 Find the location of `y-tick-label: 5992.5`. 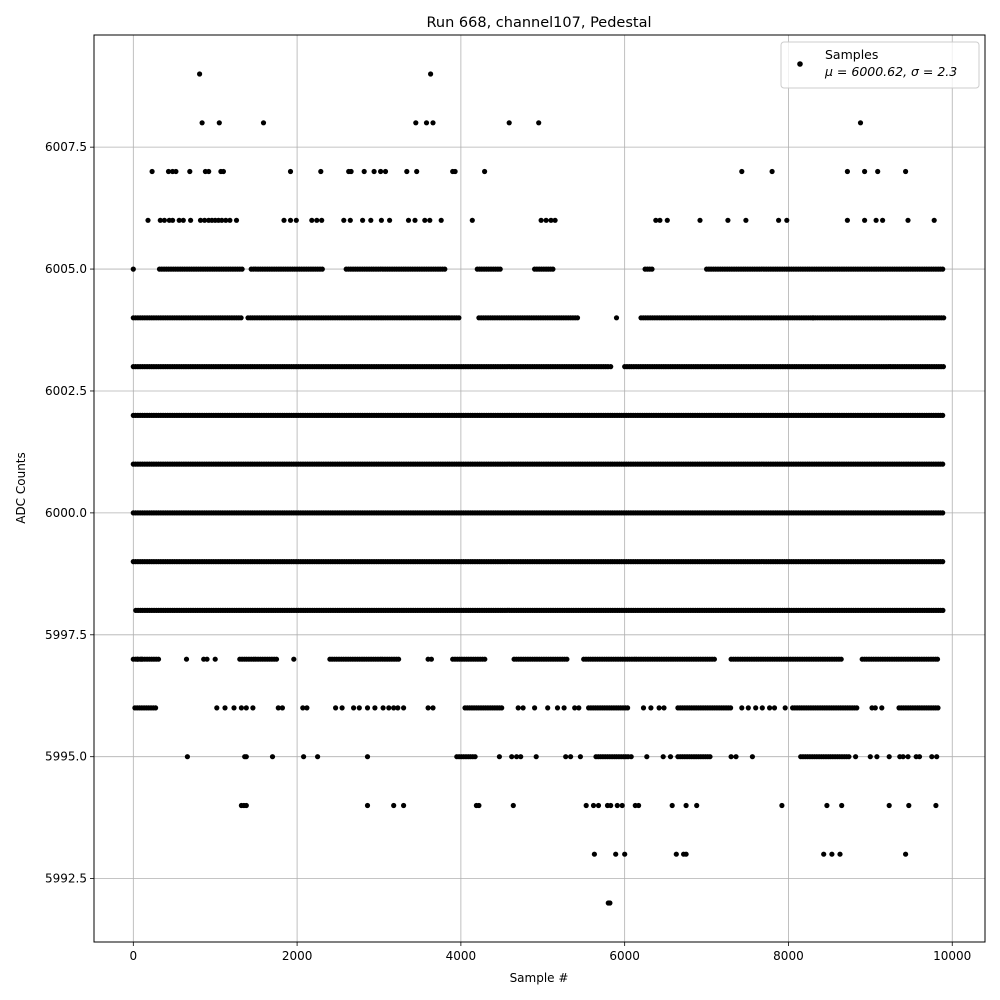

y-tick-label: 5992.5 is located at coordinates (66, 879).